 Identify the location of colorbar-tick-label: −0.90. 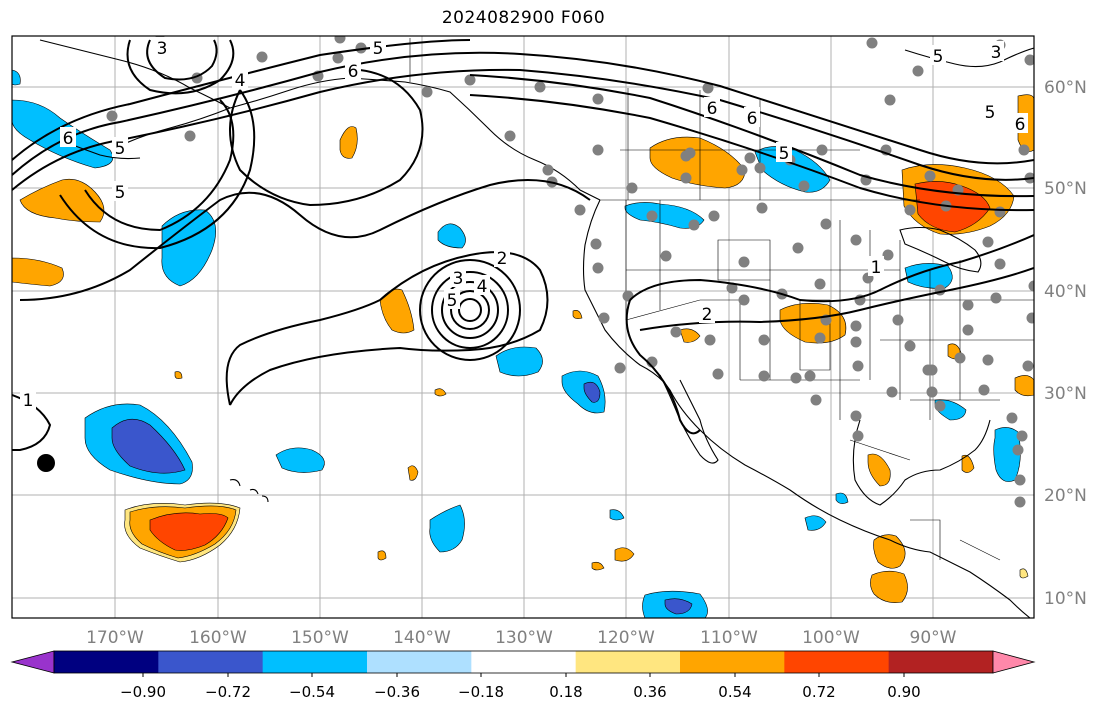
(143, 692).